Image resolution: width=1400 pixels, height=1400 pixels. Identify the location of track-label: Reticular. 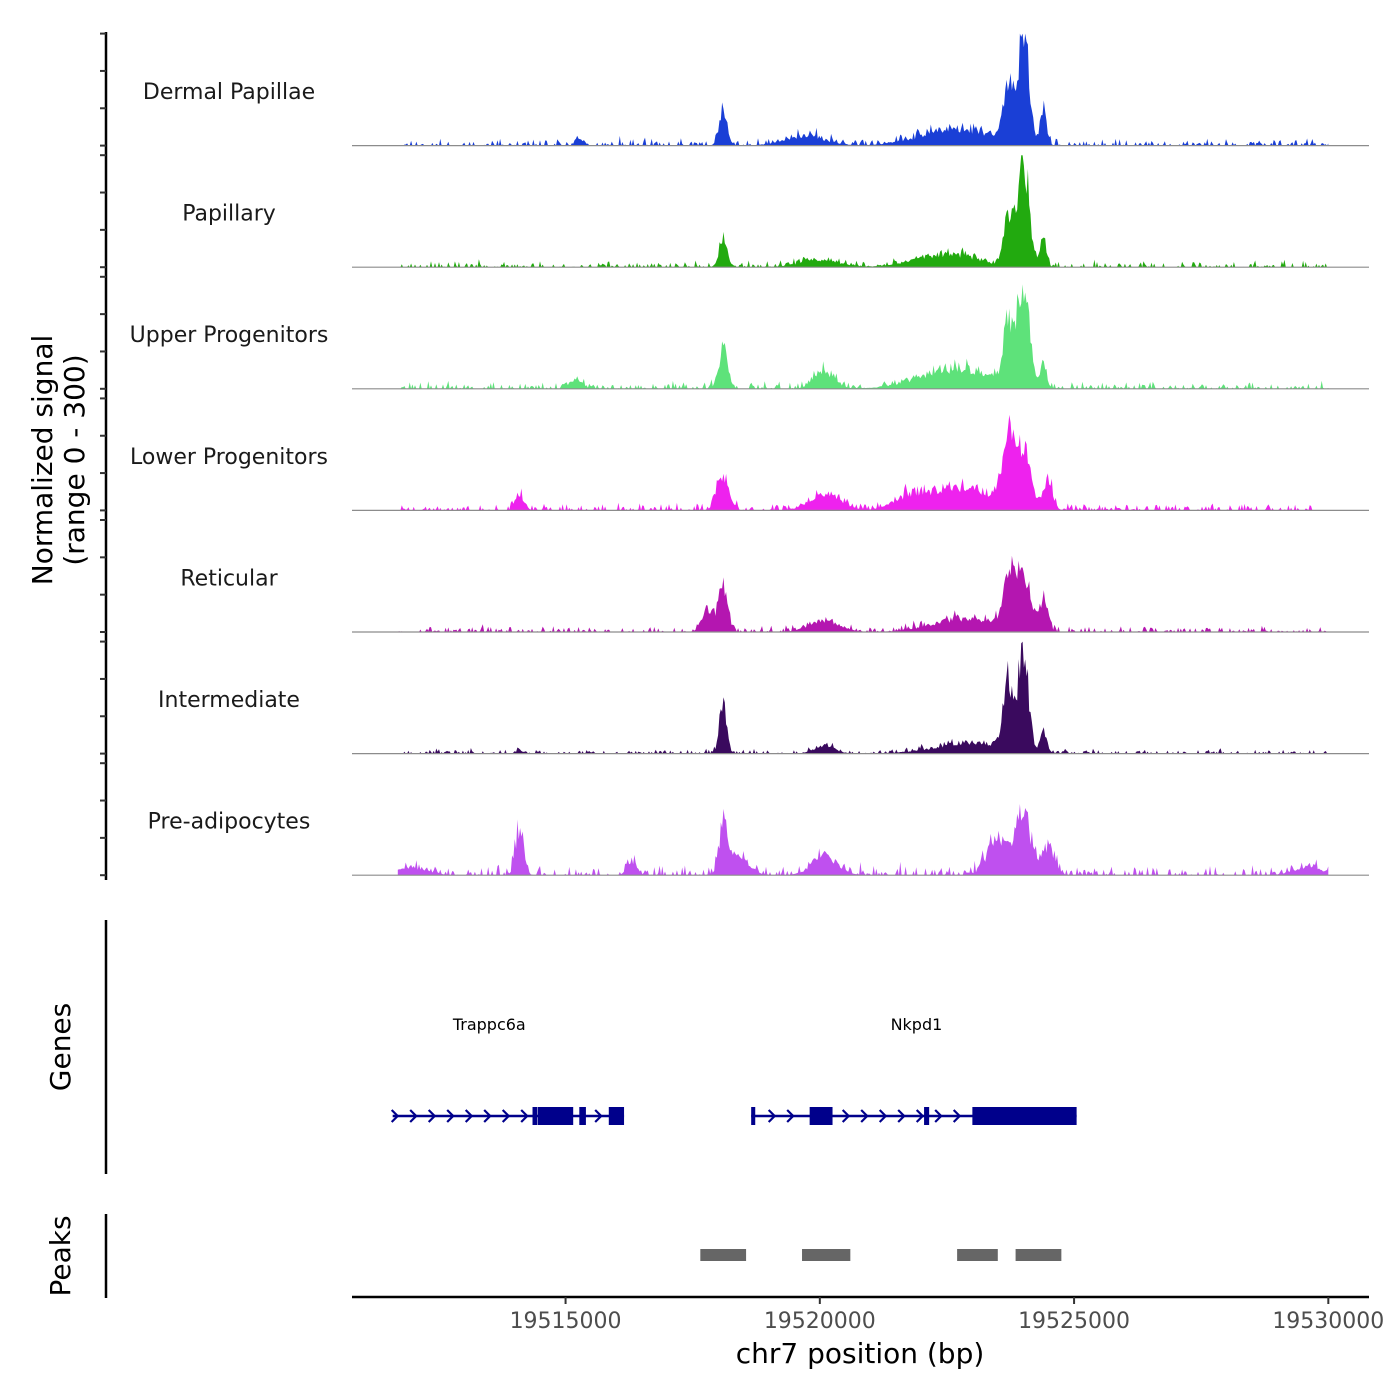
(229, 578).